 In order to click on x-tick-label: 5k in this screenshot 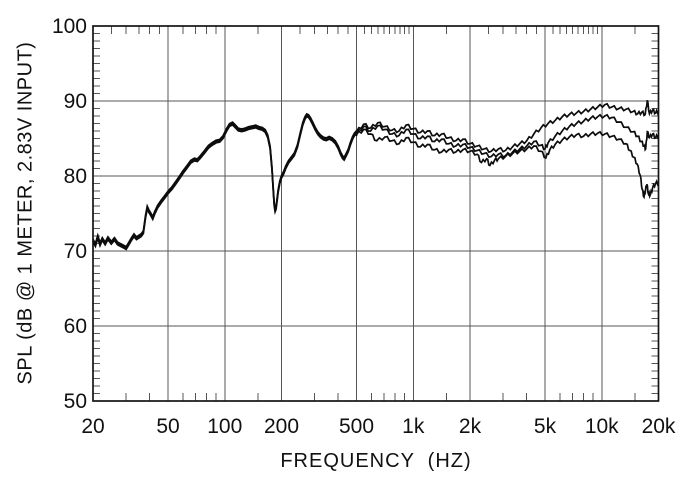, I will do `click(545, 426)`.